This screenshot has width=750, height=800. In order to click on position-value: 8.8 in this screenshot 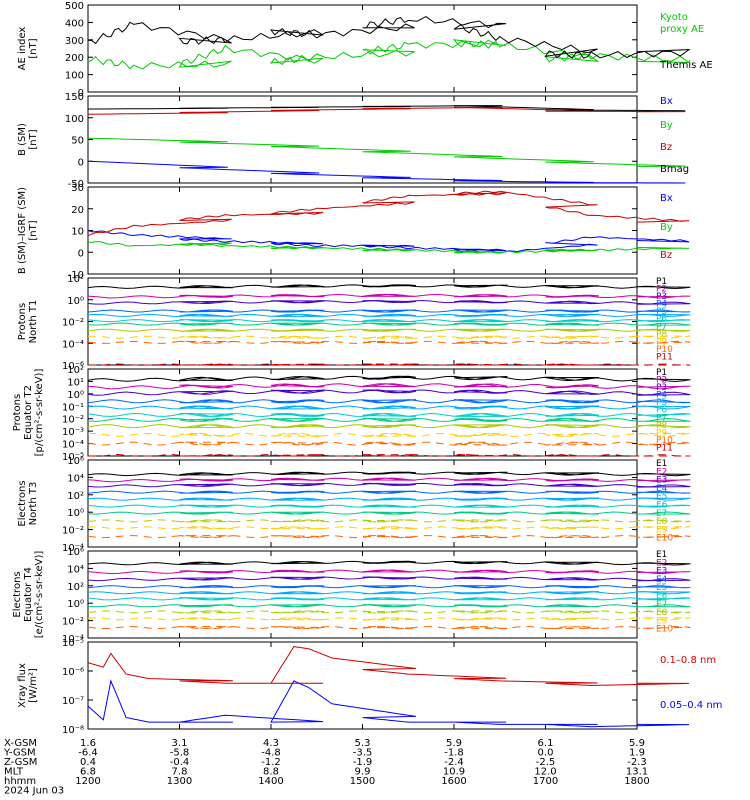, I will do `click(271, 772)`.